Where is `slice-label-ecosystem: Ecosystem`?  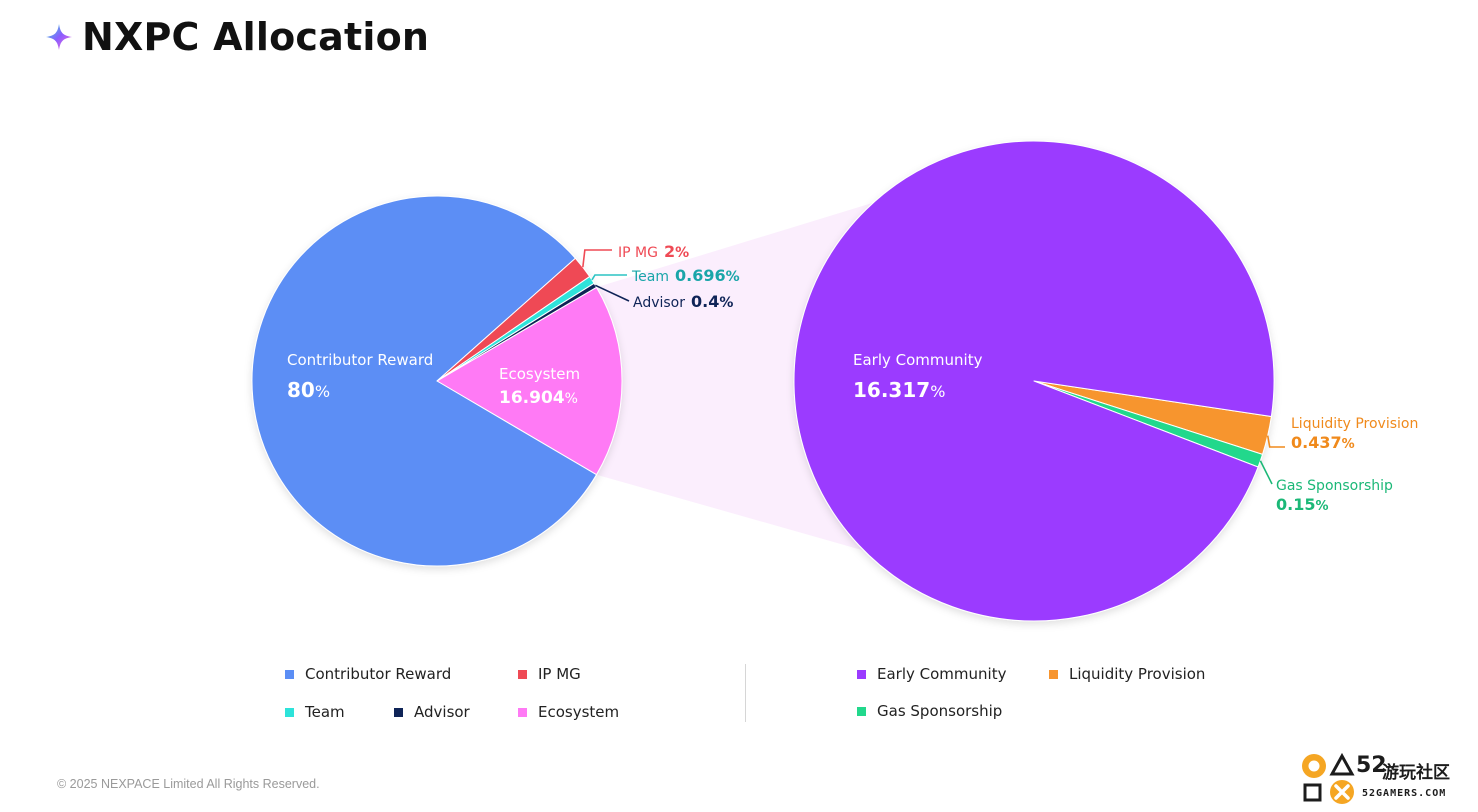
slice-label-ecosystem: Ecosystem is located at coordinates (539, 374).